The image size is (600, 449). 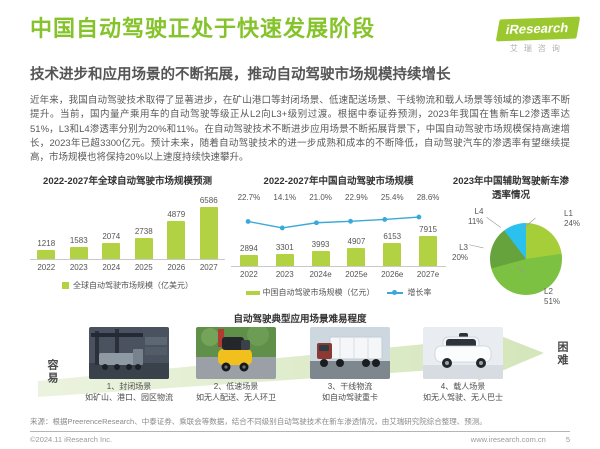 I want to click on scenario-passenger: 4、载人场景 如无人驾驶、无人巴士, so click(x=463, y=365).